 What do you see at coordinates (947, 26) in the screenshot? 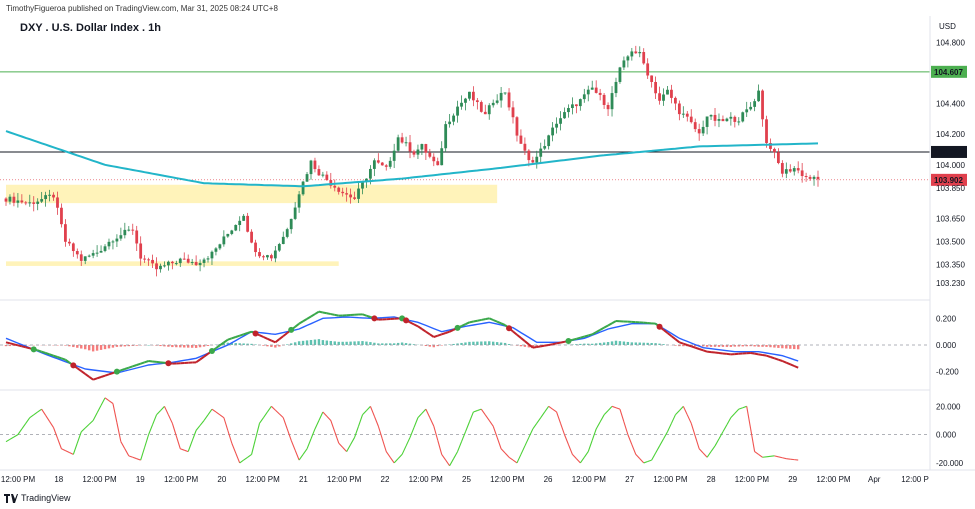
I see `currency-label: USD` at bounding box center [947, 26].